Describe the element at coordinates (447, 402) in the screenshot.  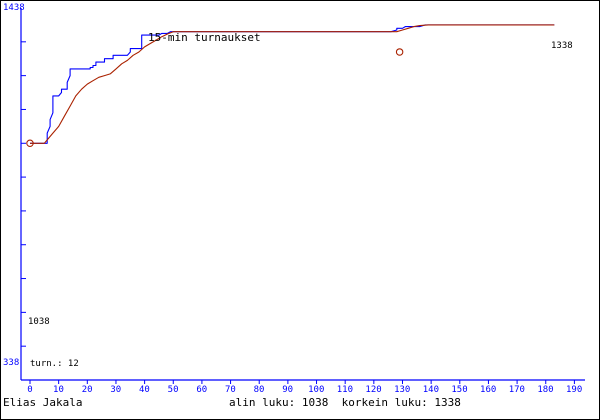
I see `max-rating-value: 1338` at that location.